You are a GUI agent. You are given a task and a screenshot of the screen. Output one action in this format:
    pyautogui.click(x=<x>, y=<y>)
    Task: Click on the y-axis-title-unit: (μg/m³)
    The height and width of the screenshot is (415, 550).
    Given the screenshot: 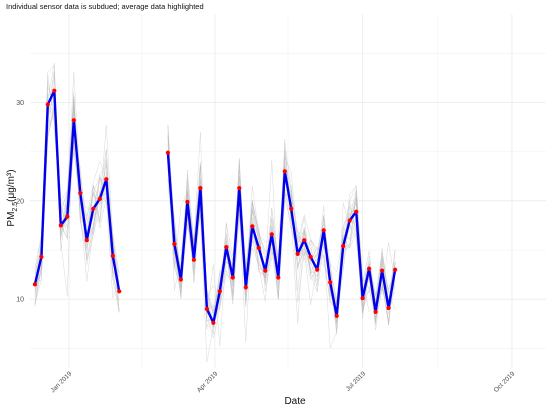 What is the action you would take?
    pyautogui.click(x=11, y=185)
    